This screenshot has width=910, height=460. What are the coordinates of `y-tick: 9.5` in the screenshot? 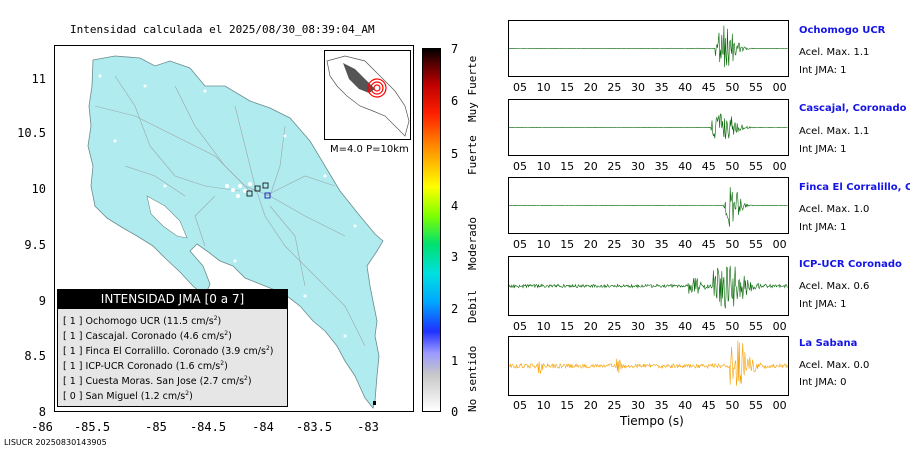 It's located at (35, 245).